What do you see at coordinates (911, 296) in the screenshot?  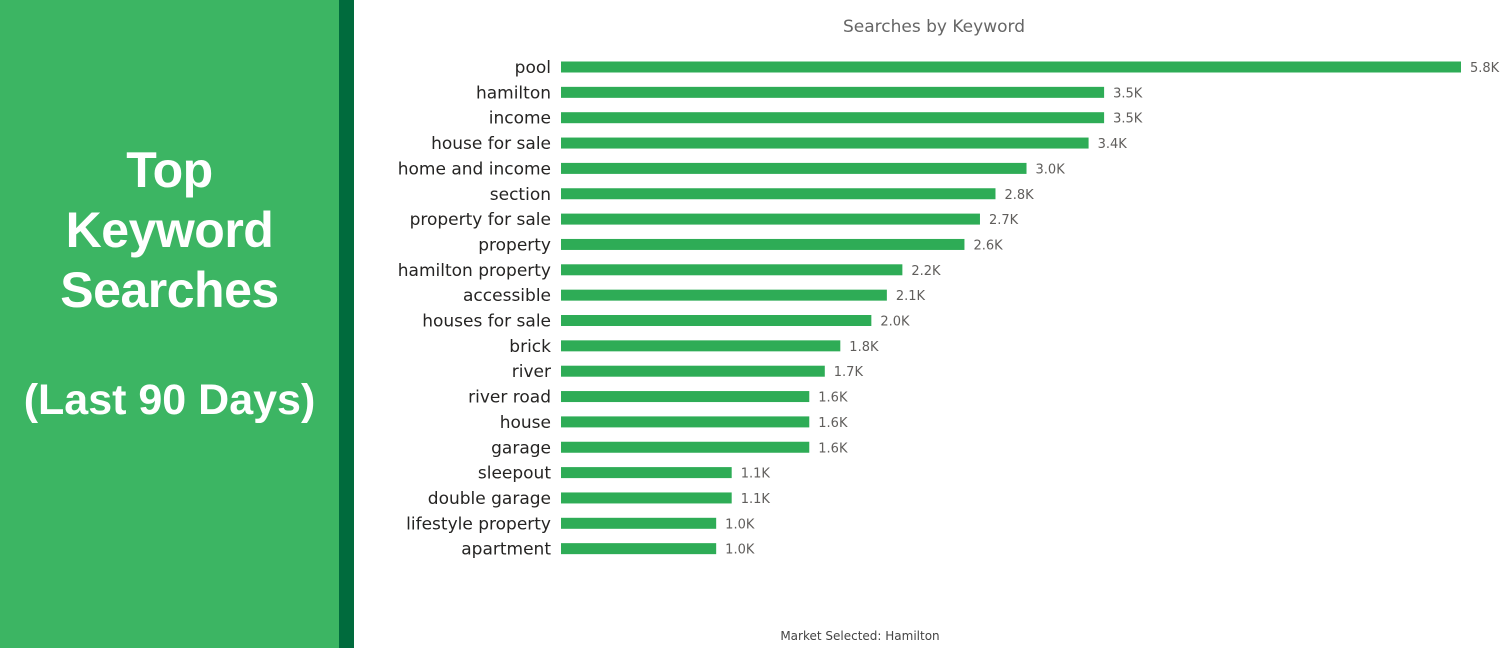 I see `value-label: 2.1K` at bounding box center [911, 296].